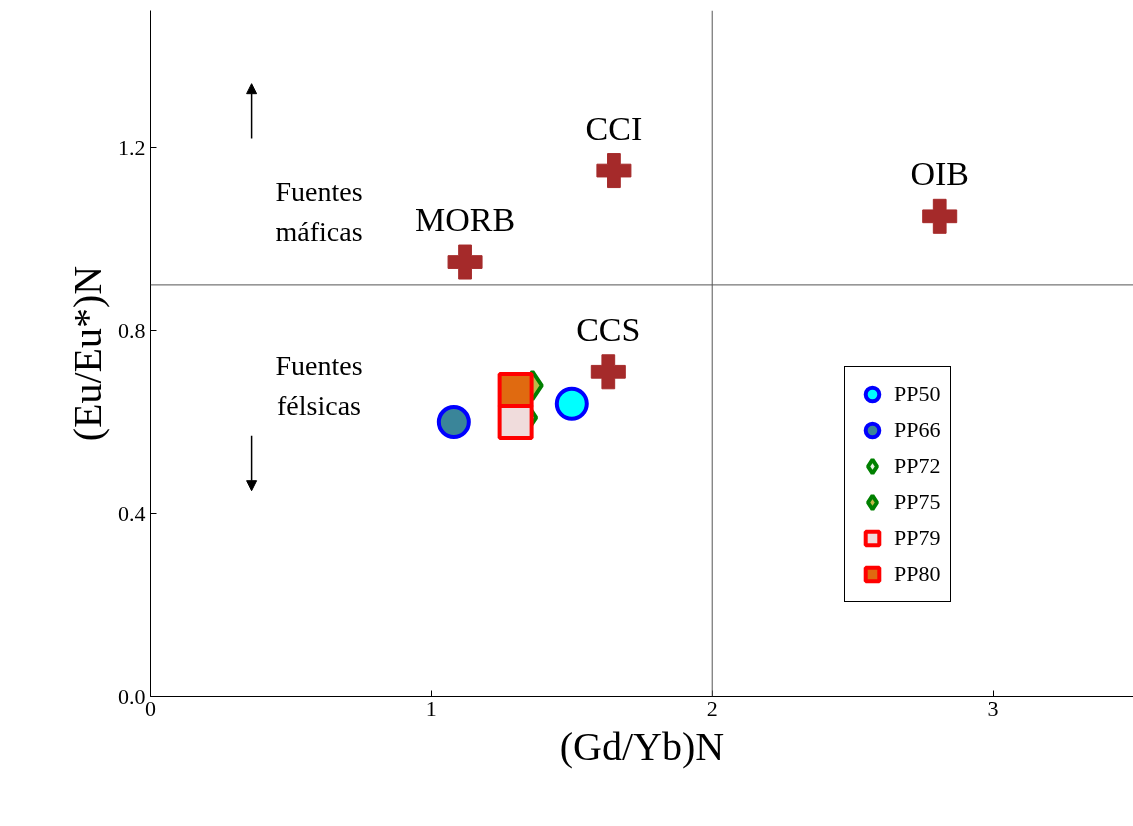  Describe the element at coordinates (319, 385) in the screenshot. I see `annotation: Fuentes félsicas` at that location.